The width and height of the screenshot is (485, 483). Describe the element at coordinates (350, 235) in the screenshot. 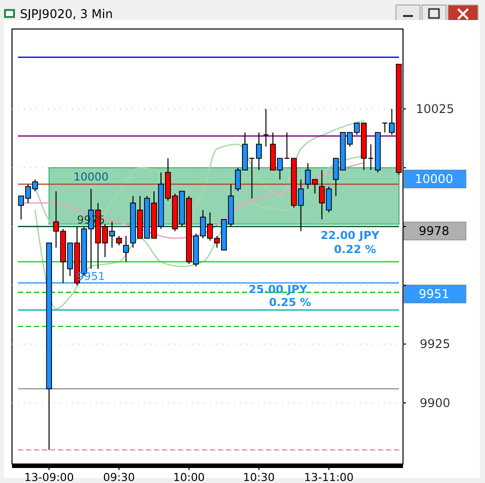

I see `annotation: 22.00 JPY` at that location.